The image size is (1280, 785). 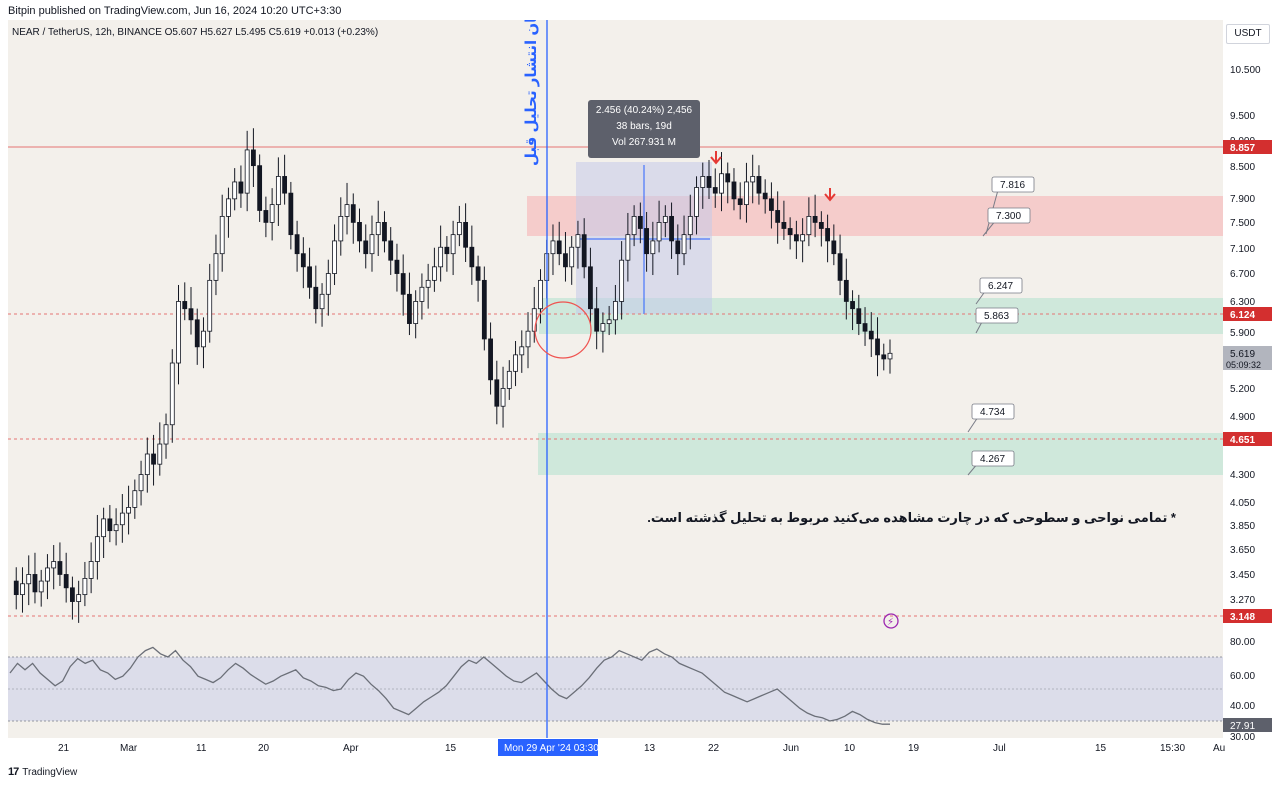 I want to click on time-tick: 22, so click(x=714, y=748).